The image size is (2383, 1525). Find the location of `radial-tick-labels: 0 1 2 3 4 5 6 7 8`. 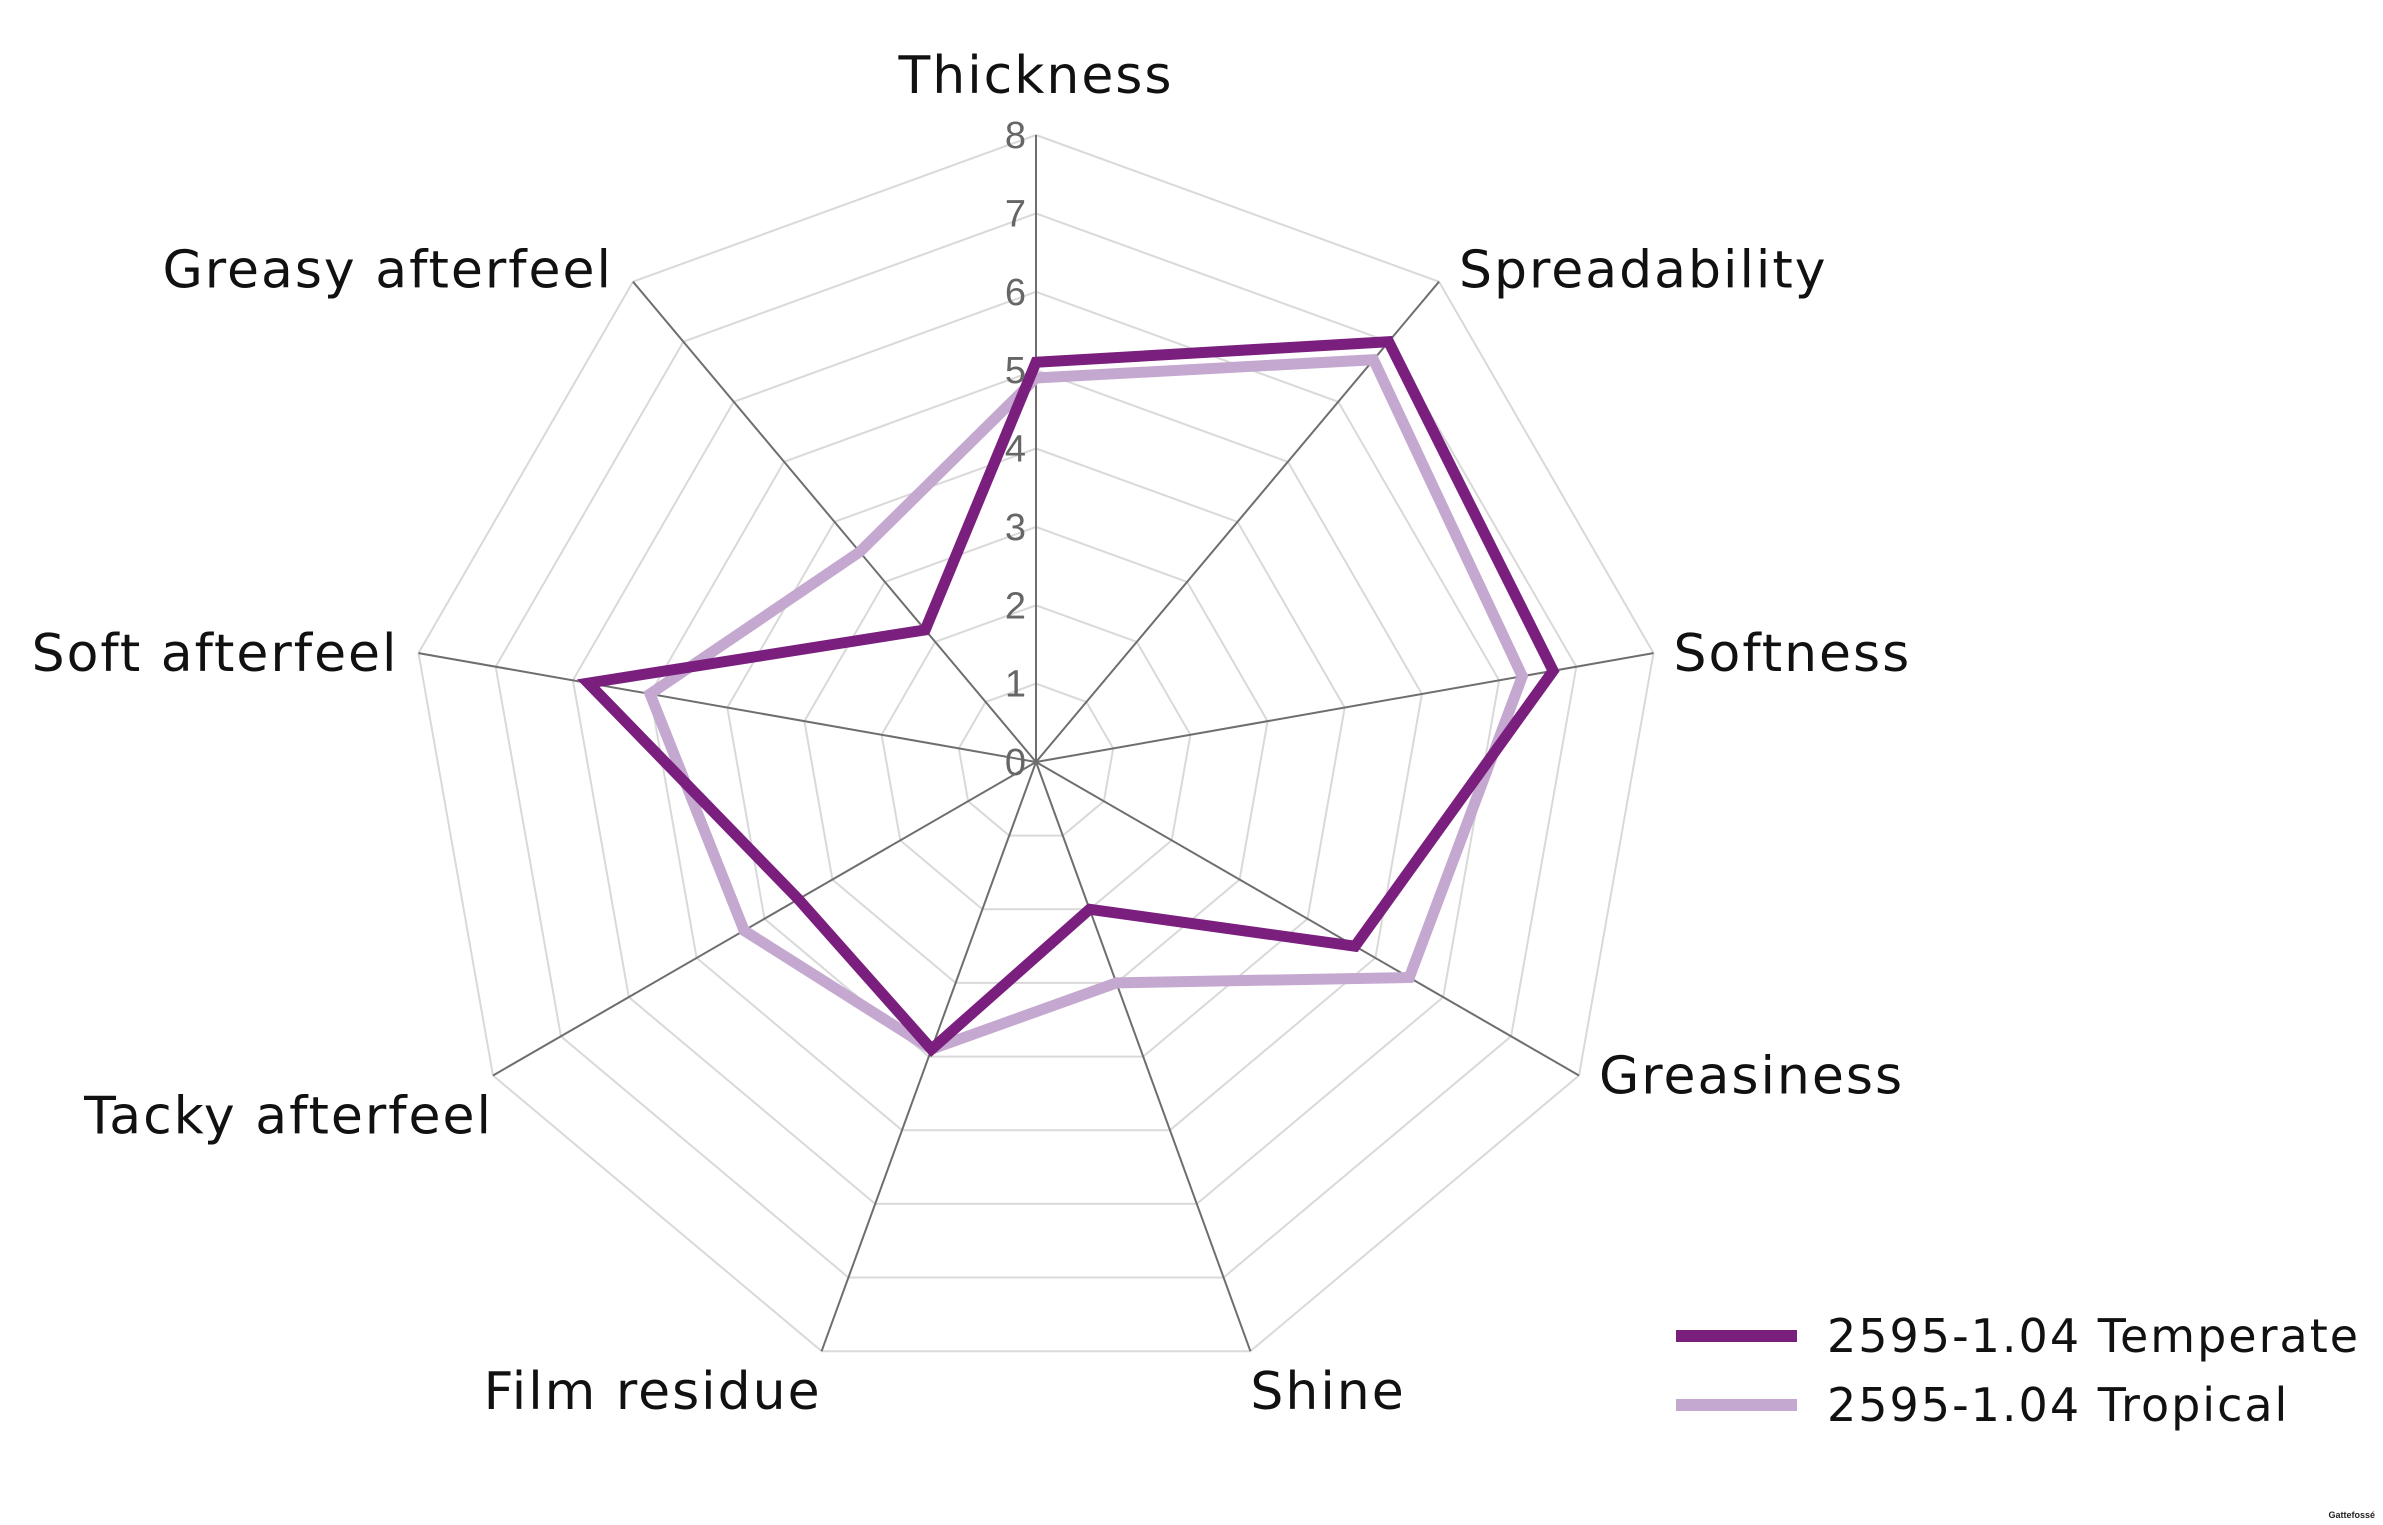

radial-tick-labels: 0 1 2 3 4 5 6 7 8 is located at coordinates (1015, 449).